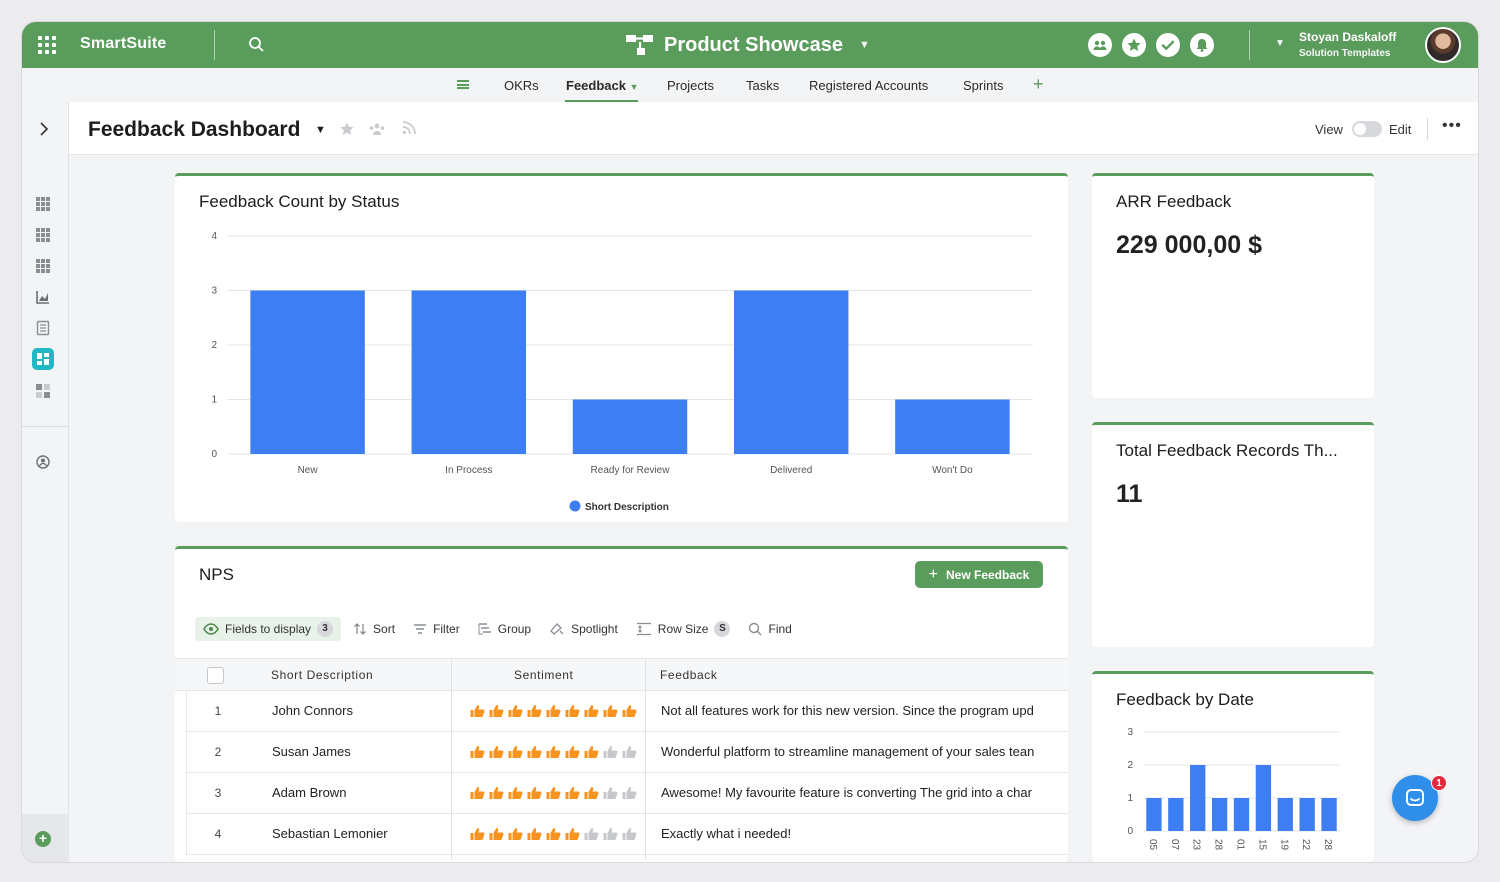 The image size is (1500, 882). What do you see at coordinates (43, 359) in the screenshot?
I see `dashboard-view-icon` at bounding box center [43, 359].